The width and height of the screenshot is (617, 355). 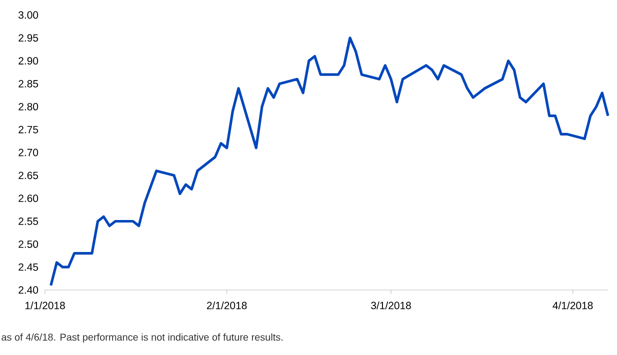 What do you see at coordinates (28, 198) in the screenshot?
I see `y-tick-label: 2.60` at bounding box center [28, 198].